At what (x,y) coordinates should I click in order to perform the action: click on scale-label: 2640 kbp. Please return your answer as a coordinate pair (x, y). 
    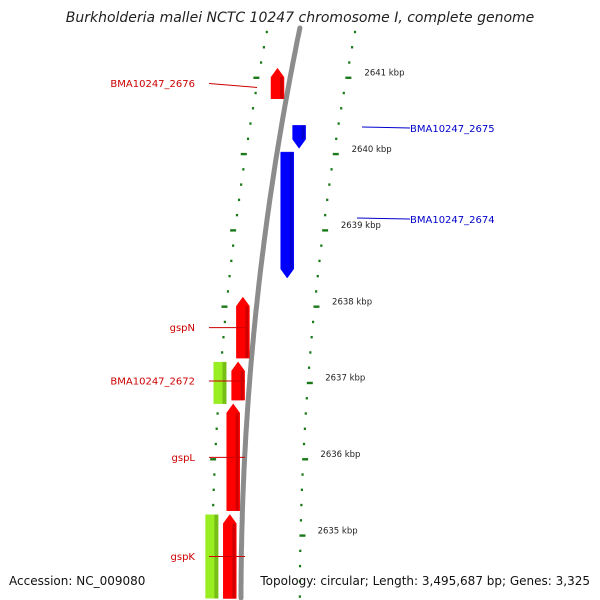
    Looking at the image, I should click on (372, 150).